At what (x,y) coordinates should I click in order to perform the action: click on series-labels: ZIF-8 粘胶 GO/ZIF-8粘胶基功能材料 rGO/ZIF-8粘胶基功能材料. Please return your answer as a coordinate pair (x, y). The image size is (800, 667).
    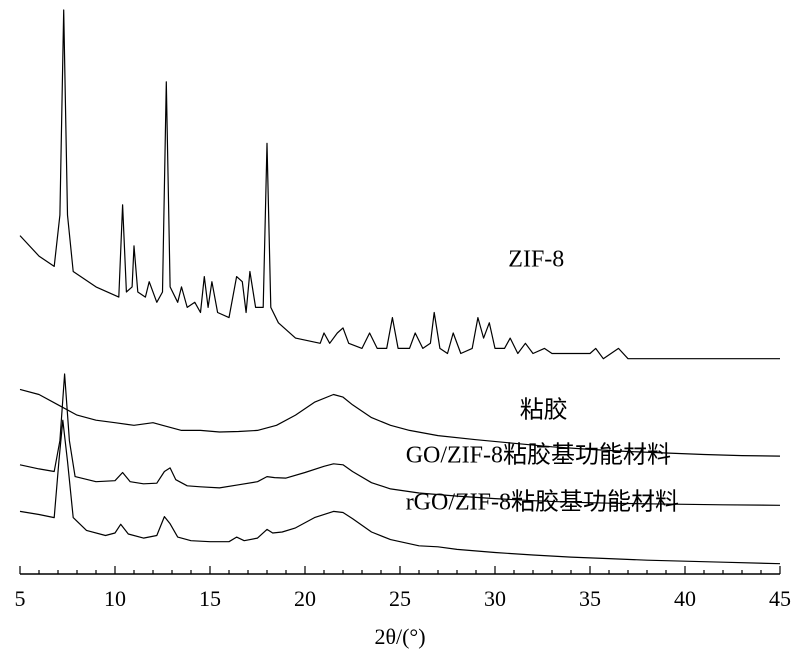
    Looking at the image, I should click on (542, 380).